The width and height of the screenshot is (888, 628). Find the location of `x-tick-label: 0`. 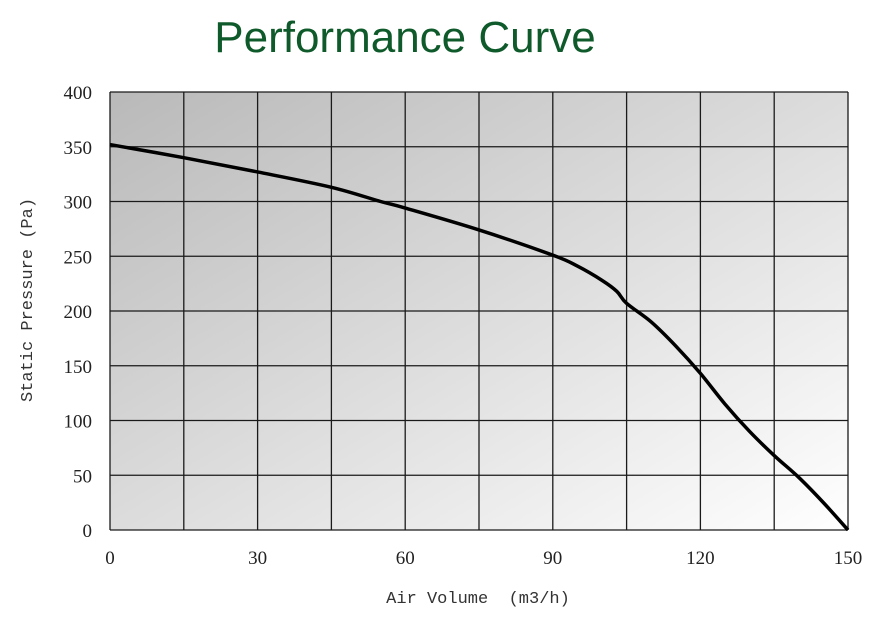

x-tick-label: 0 is located at coordinates (110, 558).